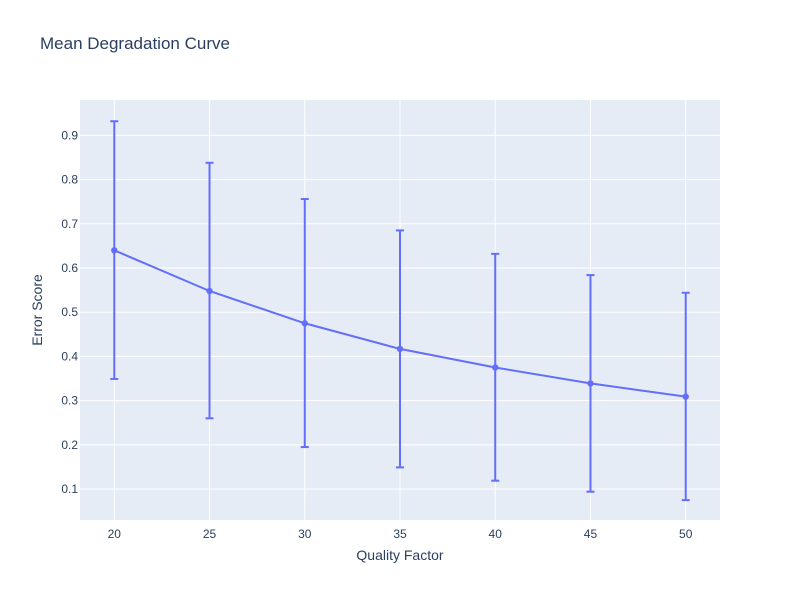  I want to click on x-tick-label: 30, so click(305, 534).